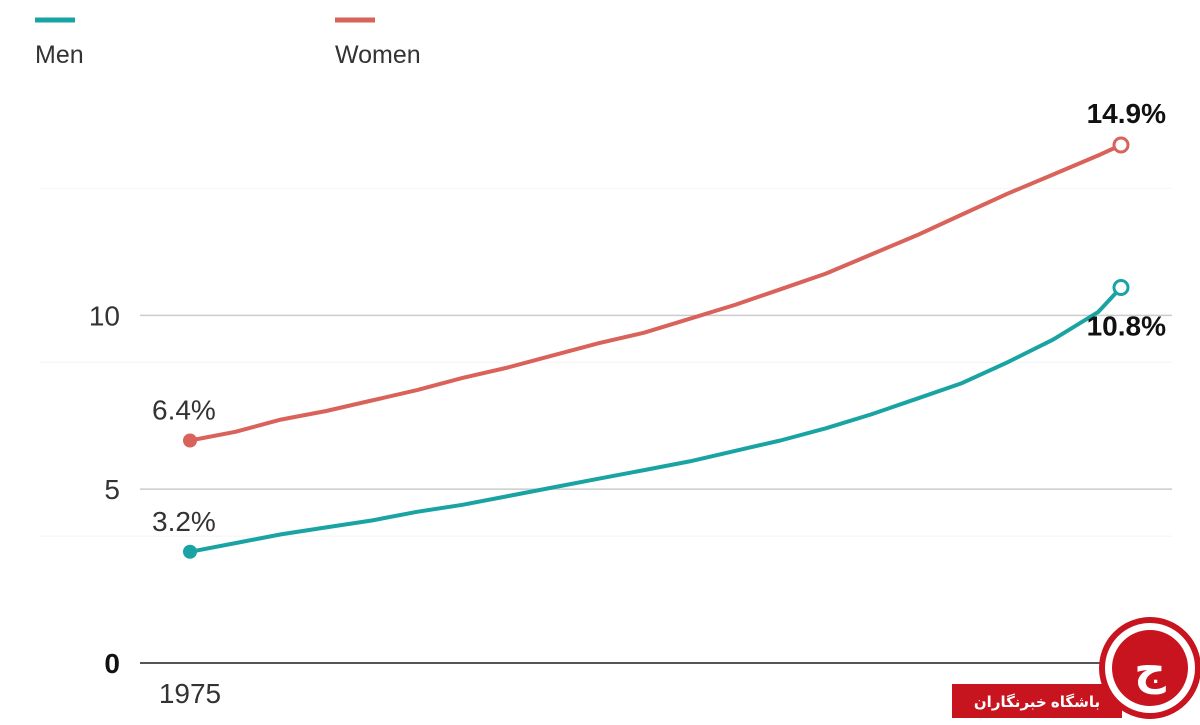  I want to click on watermark-logo-inner, so click(1150, 668).